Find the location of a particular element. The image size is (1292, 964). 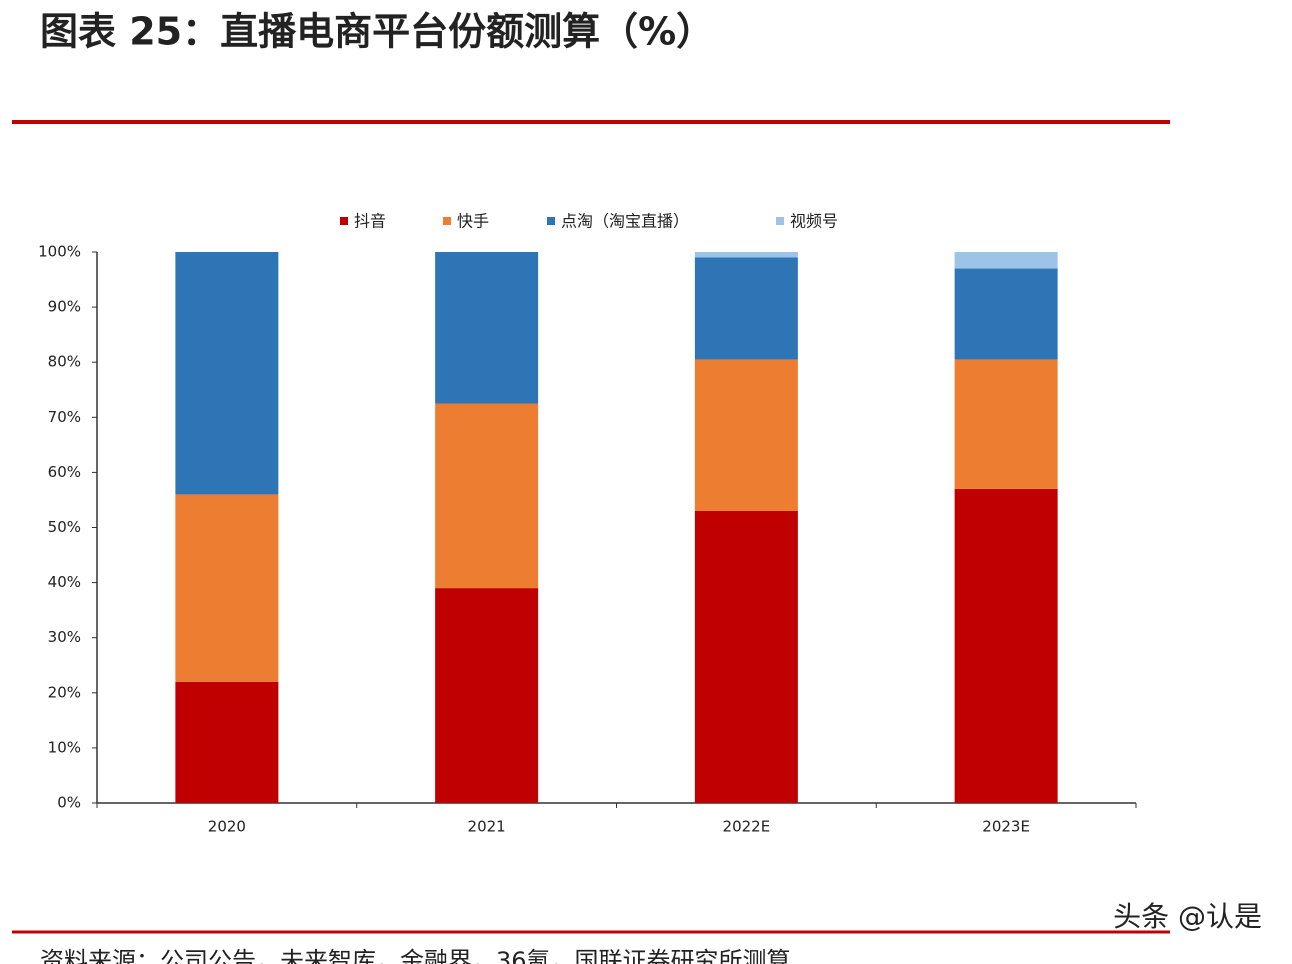

legend-label: 快手 is located at coordinates (473, 221).